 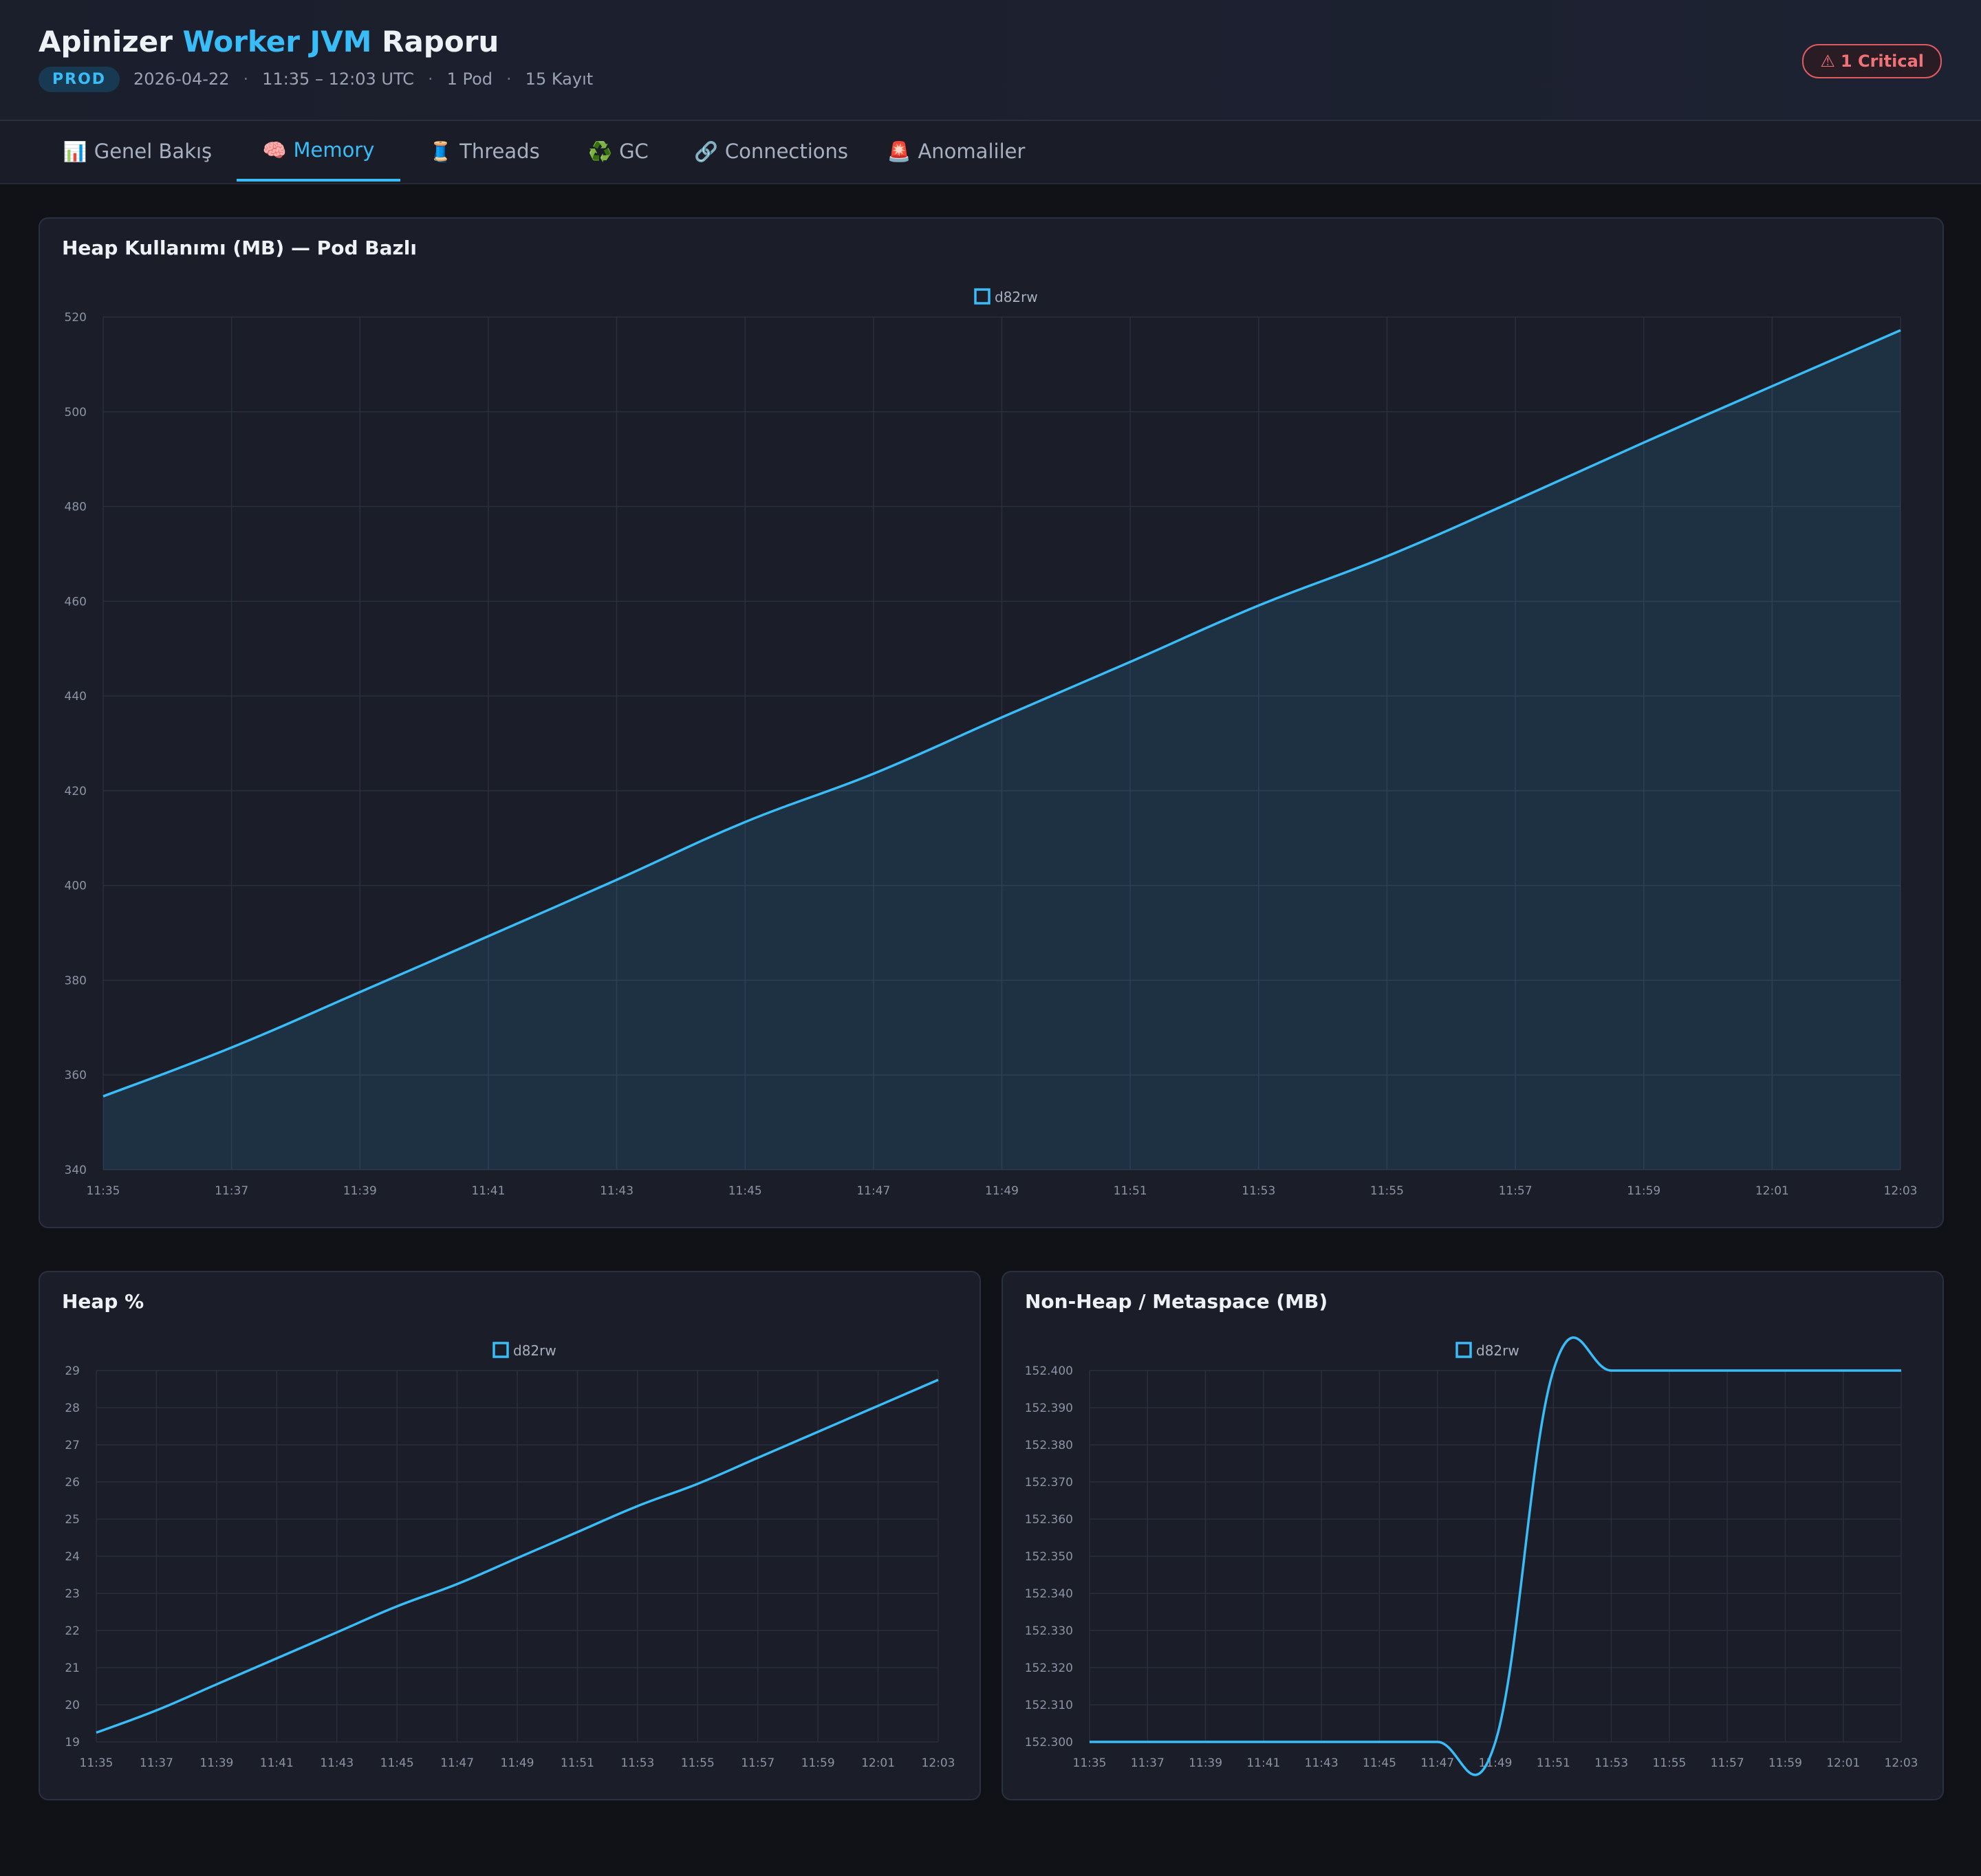 What do you see at coordinates (1049, 1743) in the screenshot?
I see `y-tick-label: 152.300` at bounding box center [1049, 1743].